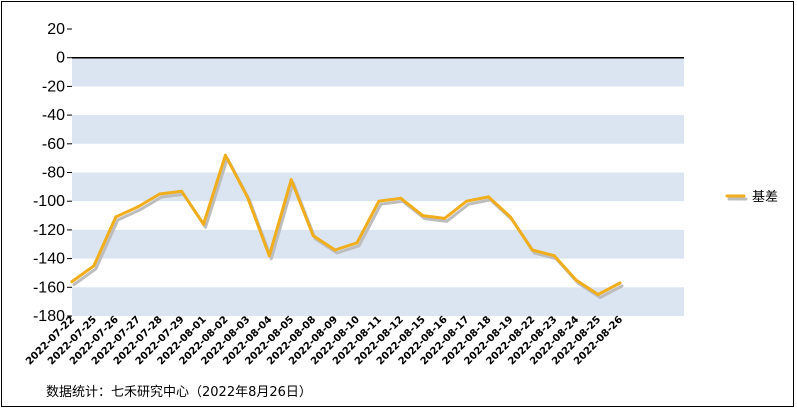 This screenshot has width=797, height=410. What do you see at coordinates (179, 392) in the screenshot?
I see `source-note: 数据统计：七禾研究中心（2022年8月26日）` at bounding box center [179, 392].